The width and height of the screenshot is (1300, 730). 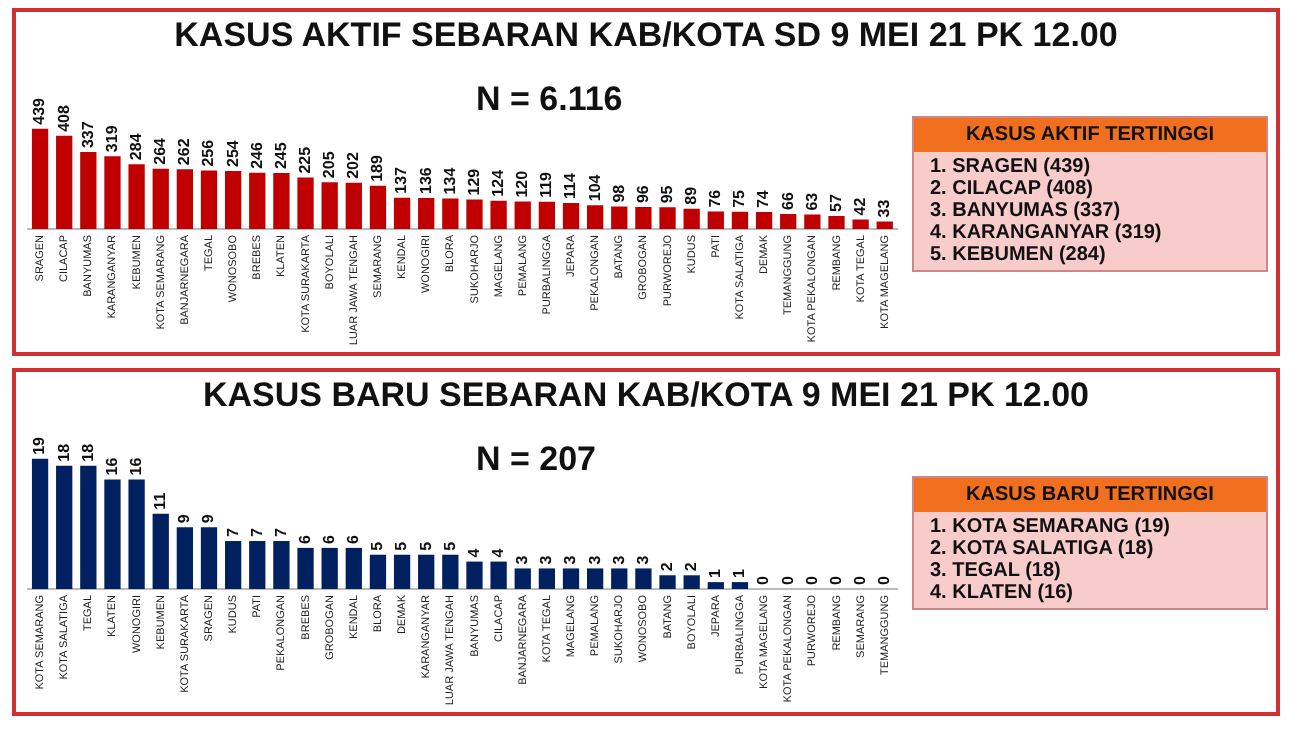 What do you see at coordinates (811, 201) in the screenshot?
I see `data-label: 63` at bounding box center [811, 201].